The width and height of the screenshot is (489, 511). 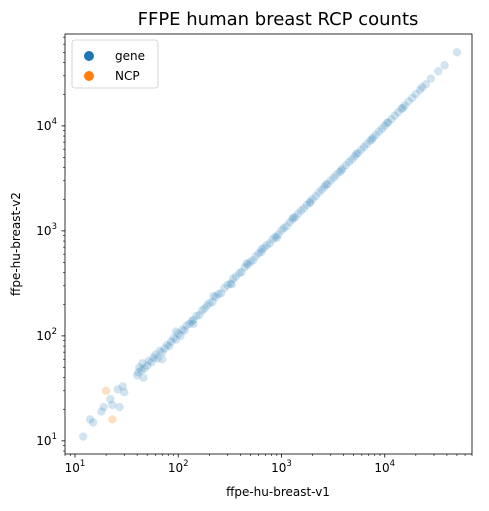 What do you see at coordinates (130, 56) in the screenshot?
I see `legend-label-gene: gene` at bounding box center [130, 56].